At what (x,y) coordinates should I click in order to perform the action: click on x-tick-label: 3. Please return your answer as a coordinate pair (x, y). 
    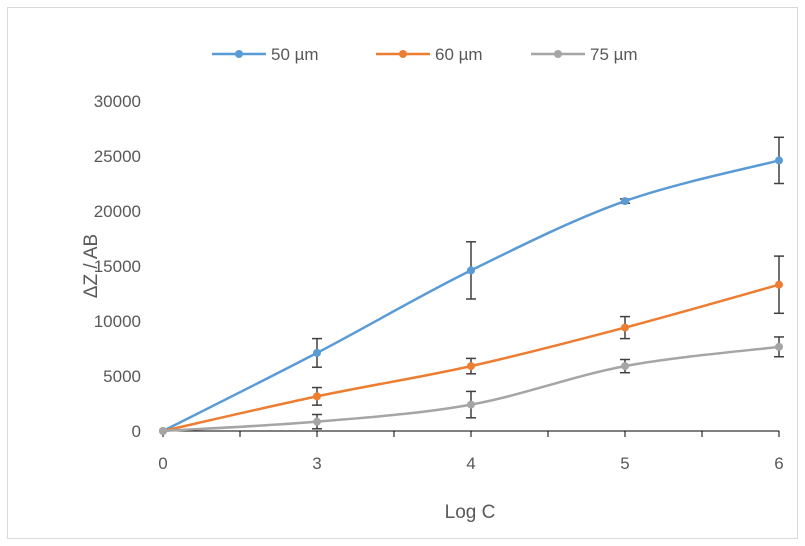
    Looking at the image, I should click on (316, 463).